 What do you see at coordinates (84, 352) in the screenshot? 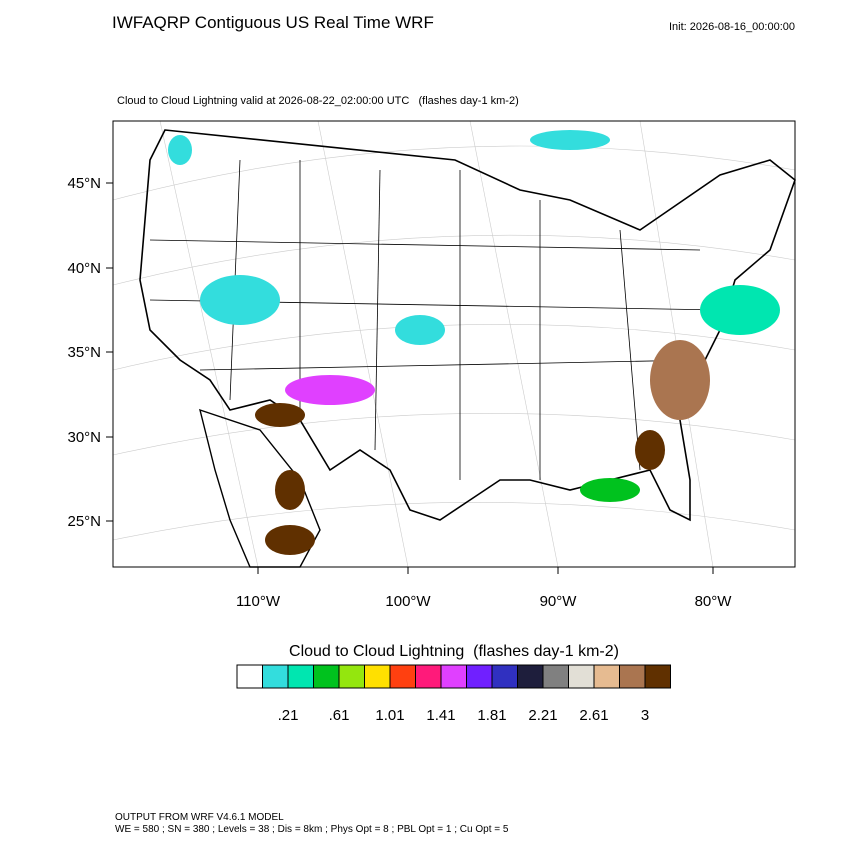
I see `lat-label: 35°N` at bounding box center [84, 352].